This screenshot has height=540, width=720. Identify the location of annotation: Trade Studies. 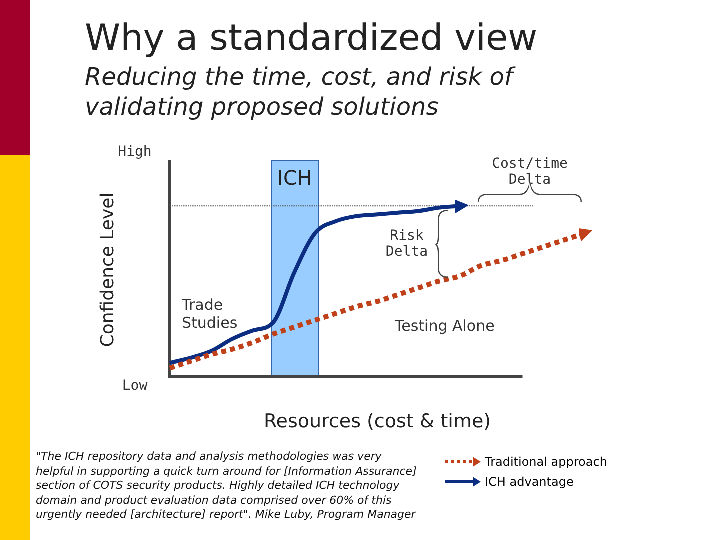
(210, 314).